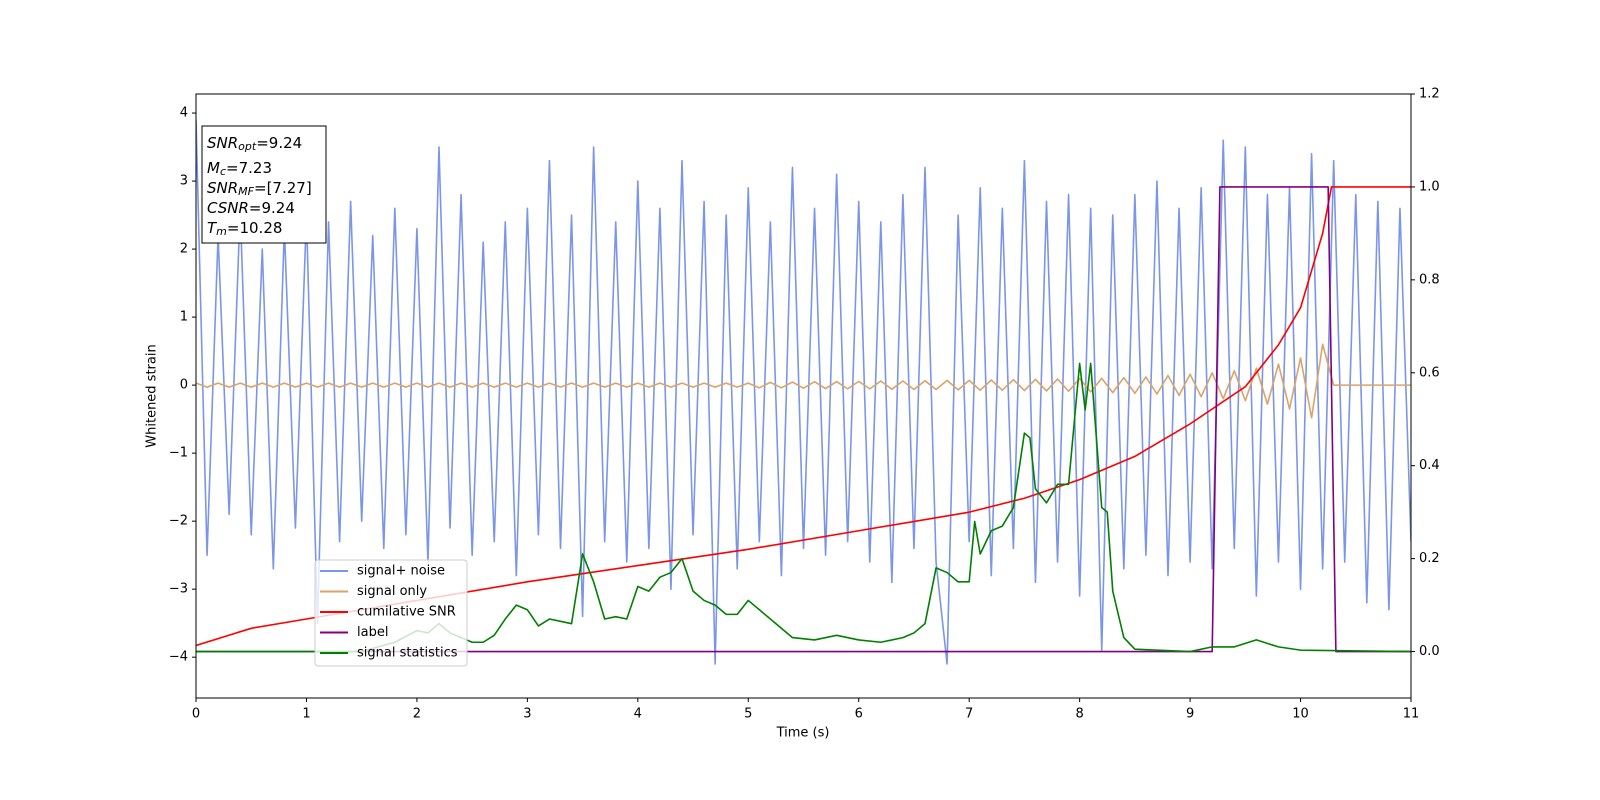  Describe the element at coordinates (228, 208) in the screenshot. I see `annotation-symbol: CSNR` at that location.